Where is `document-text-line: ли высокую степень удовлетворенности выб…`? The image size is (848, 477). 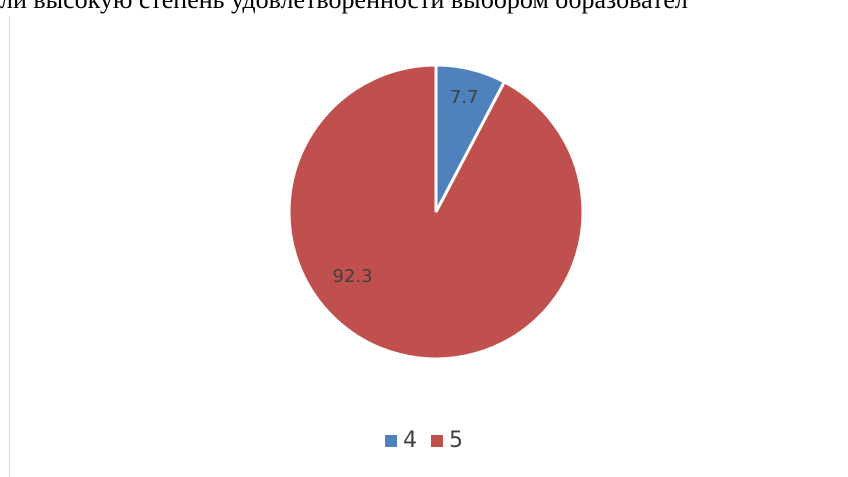
document-text-line: ли высокую степень удовлетворенности выб… is located at coordinates (424, 7).